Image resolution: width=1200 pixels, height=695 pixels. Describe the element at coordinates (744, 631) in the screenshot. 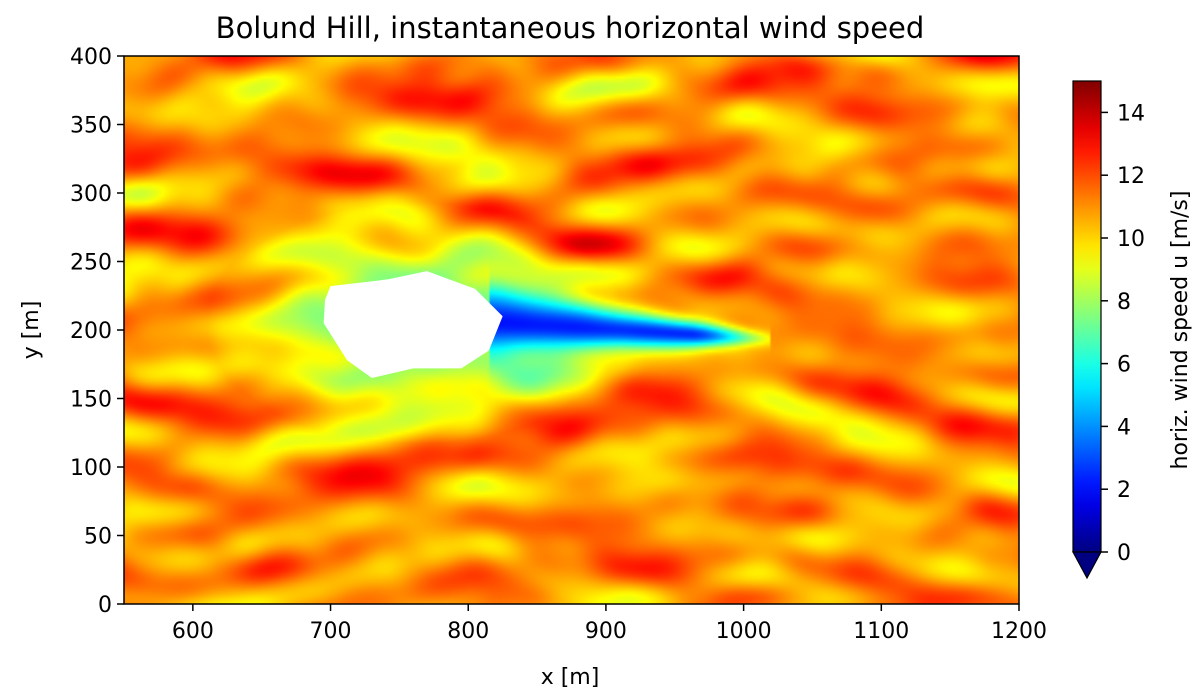

I see `x-tick-label: 1000` at that location.